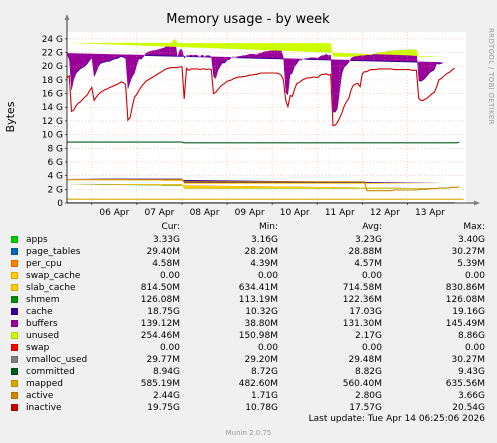  Describe the element at coordinates (256, 186) in the screenshot. I see `area-swap-cache` at that location.